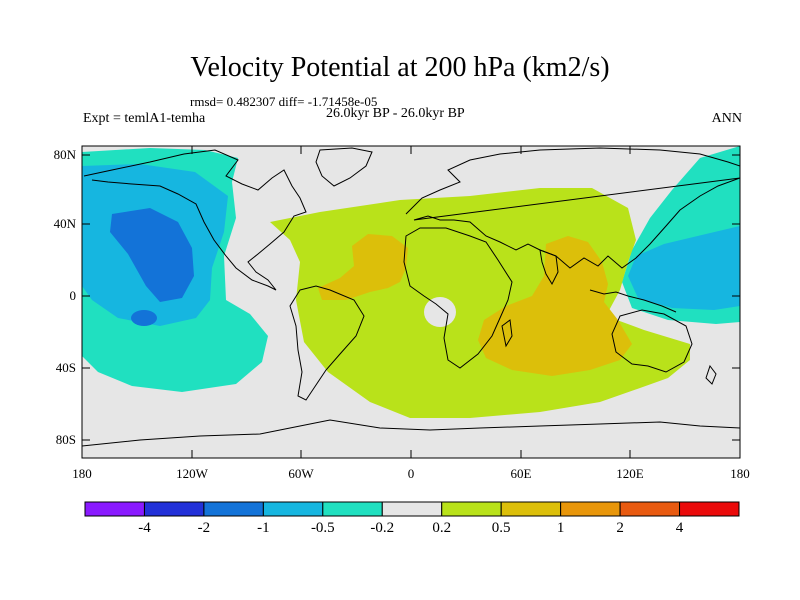 The image size is (800, 600). Describe the element at coordinates (572, 208) in the screenshot. I see `coast-eurasia` at that location.